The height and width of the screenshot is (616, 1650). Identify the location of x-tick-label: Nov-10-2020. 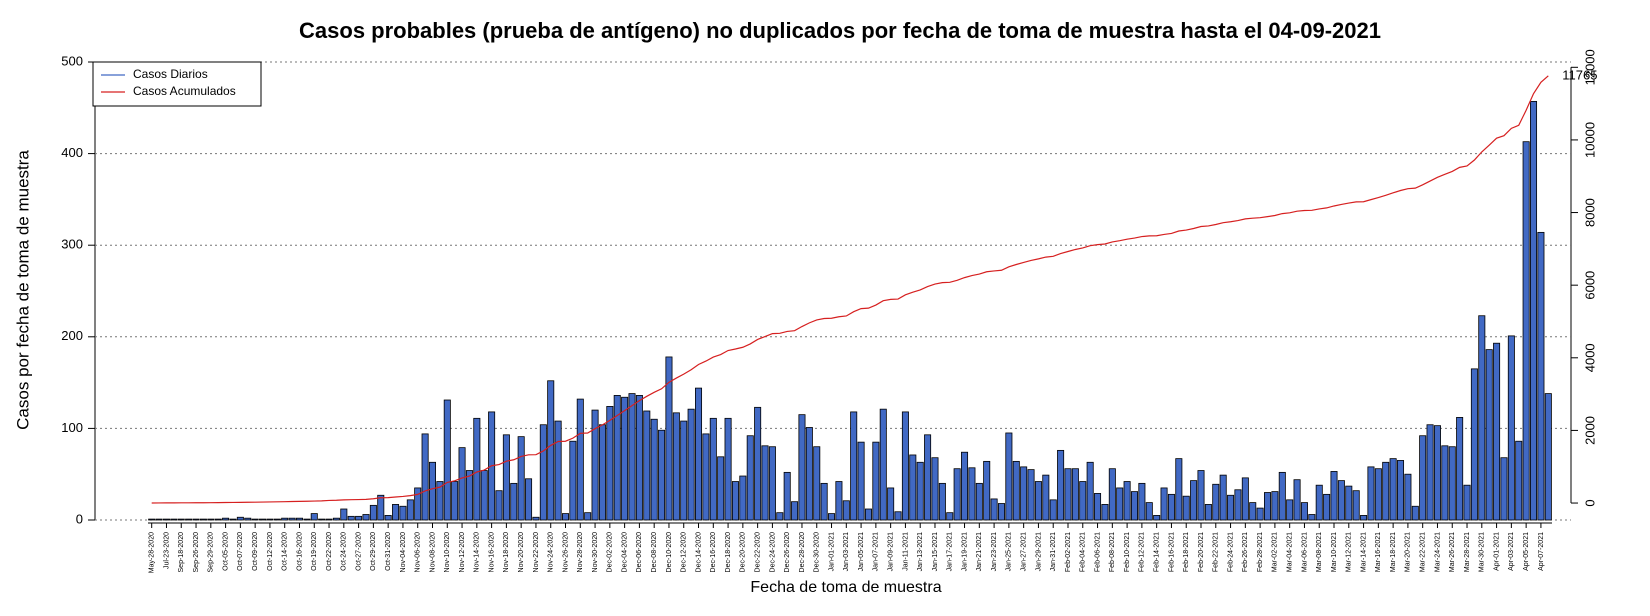
(447, 552).